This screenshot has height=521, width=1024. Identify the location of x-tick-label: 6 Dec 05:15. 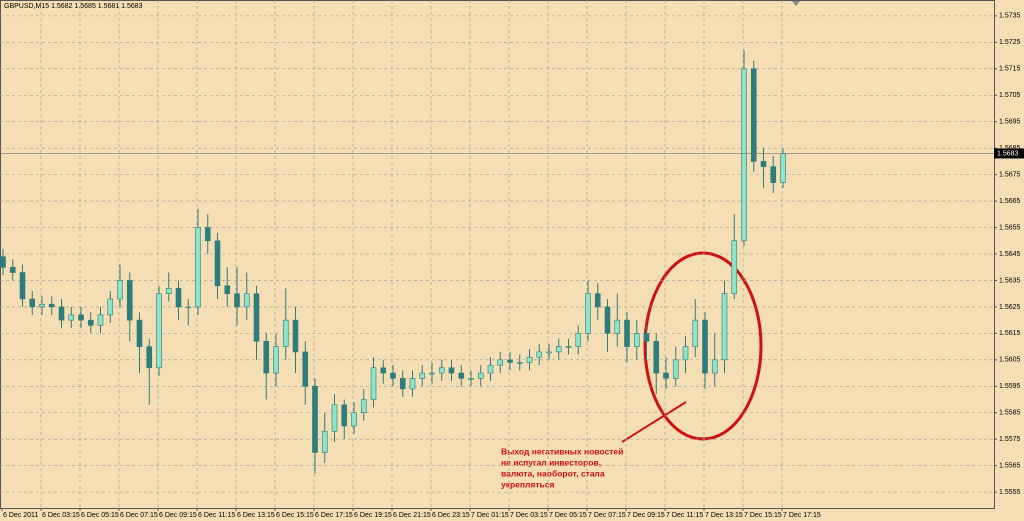
(100, 515).